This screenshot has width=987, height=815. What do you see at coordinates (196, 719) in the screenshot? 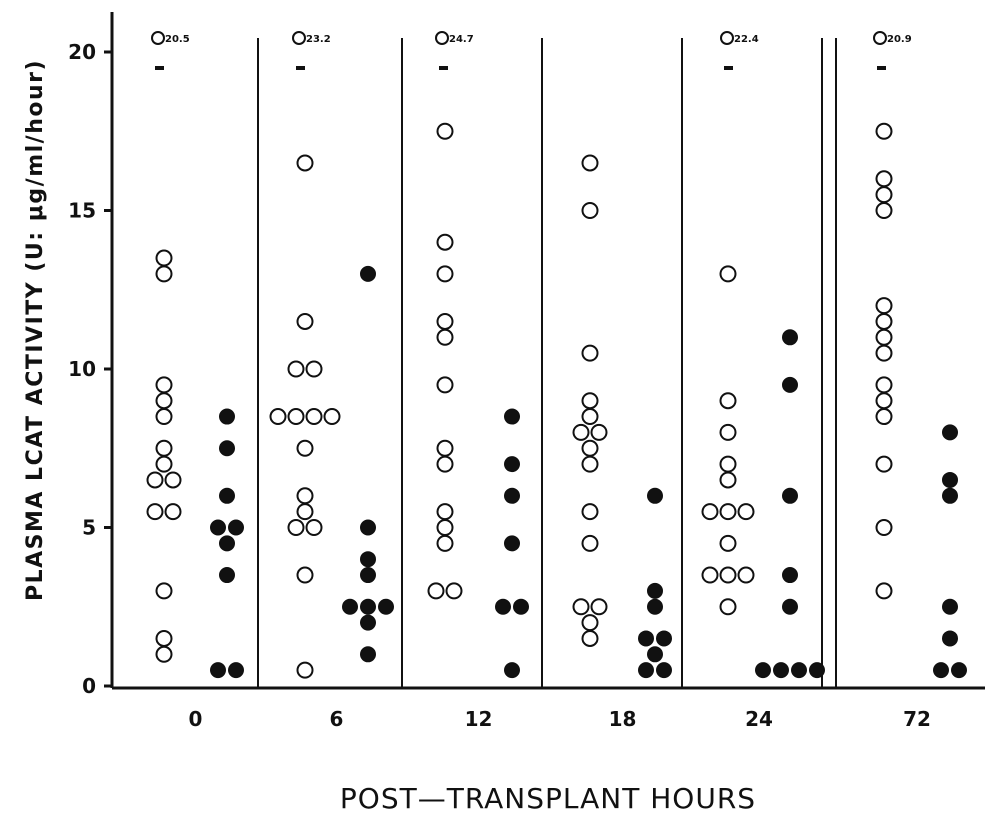
I see `x-category-label: 0` at bounding box center [196, 719].